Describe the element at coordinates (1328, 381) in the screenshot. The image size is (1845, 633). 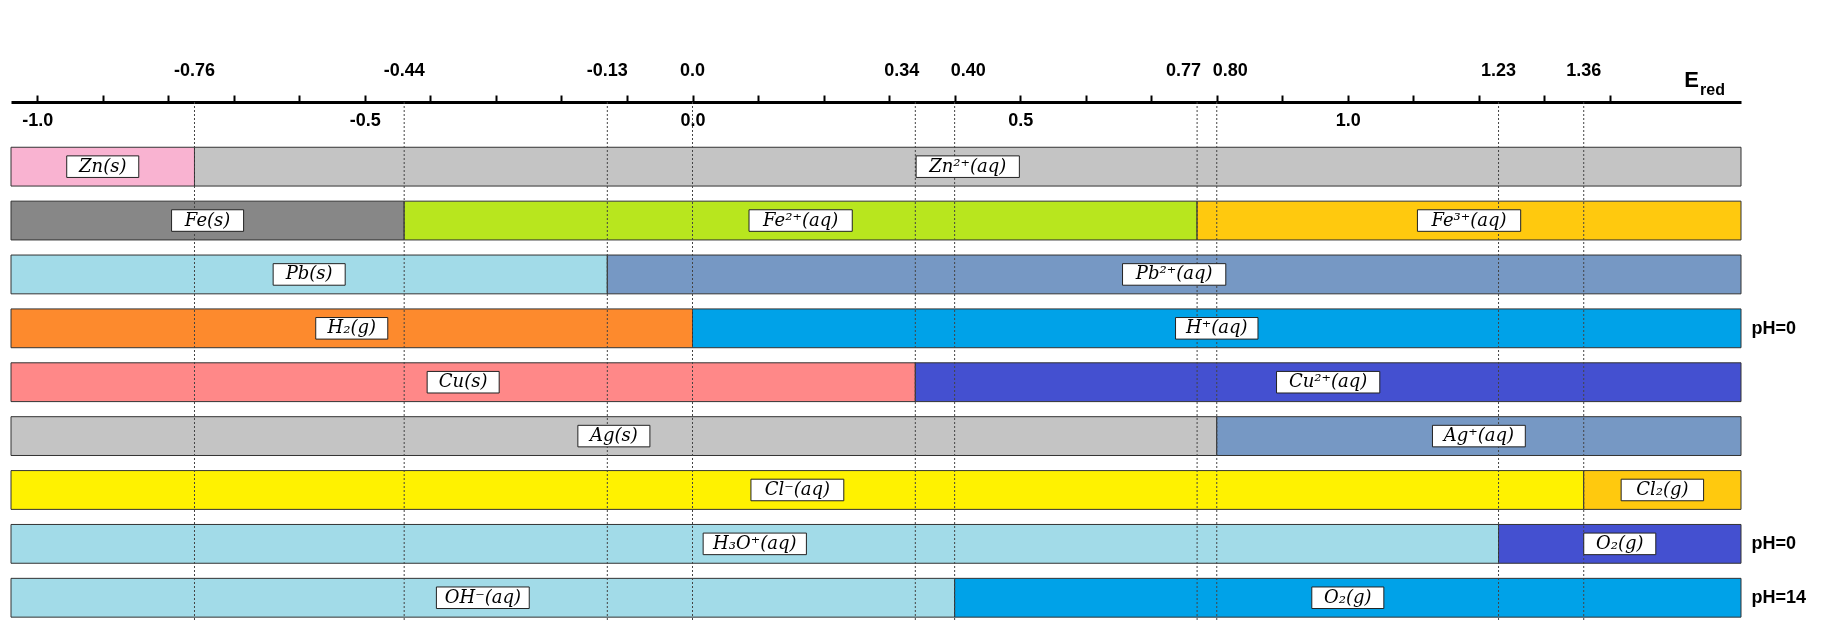
I see `series-label: Cu²⁺(aq)` at that location.